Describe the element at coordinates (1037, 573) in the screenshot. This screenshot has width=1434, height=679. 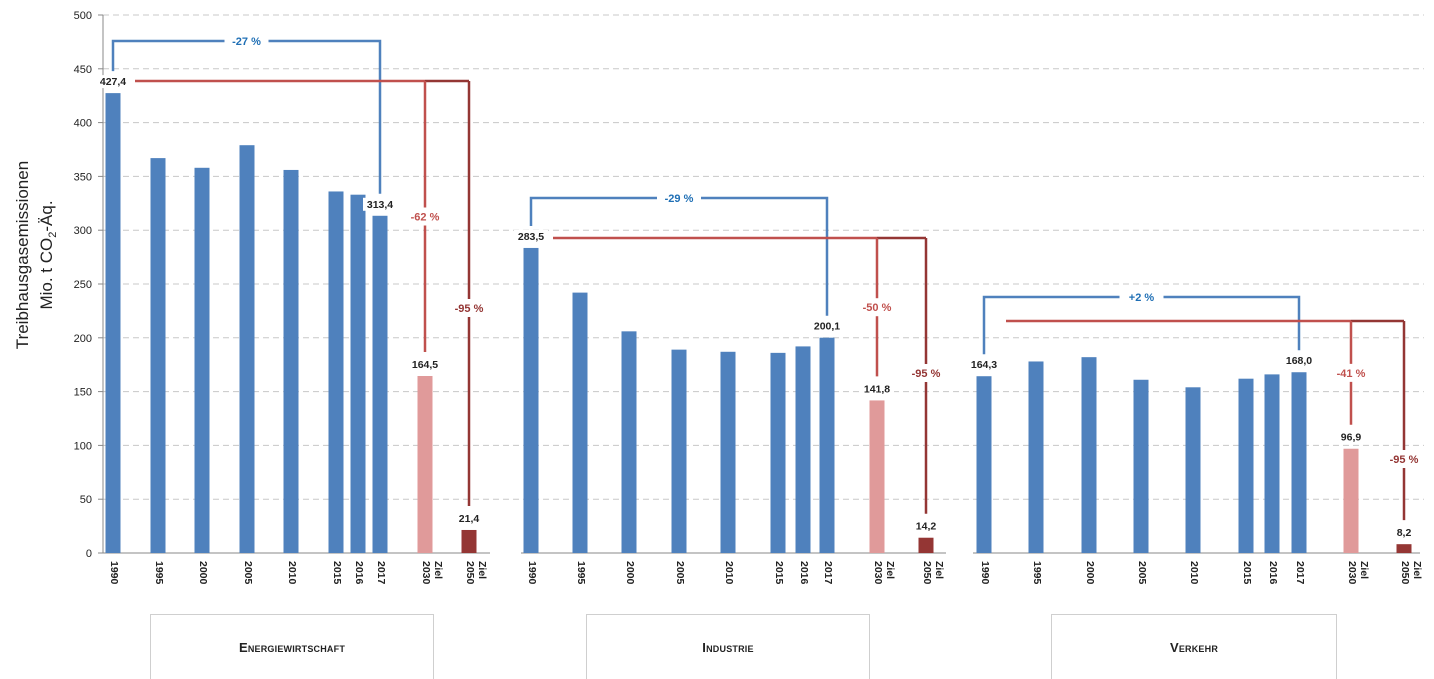
I see `x-tick-label-verkehr-1995: 1995` at that location.